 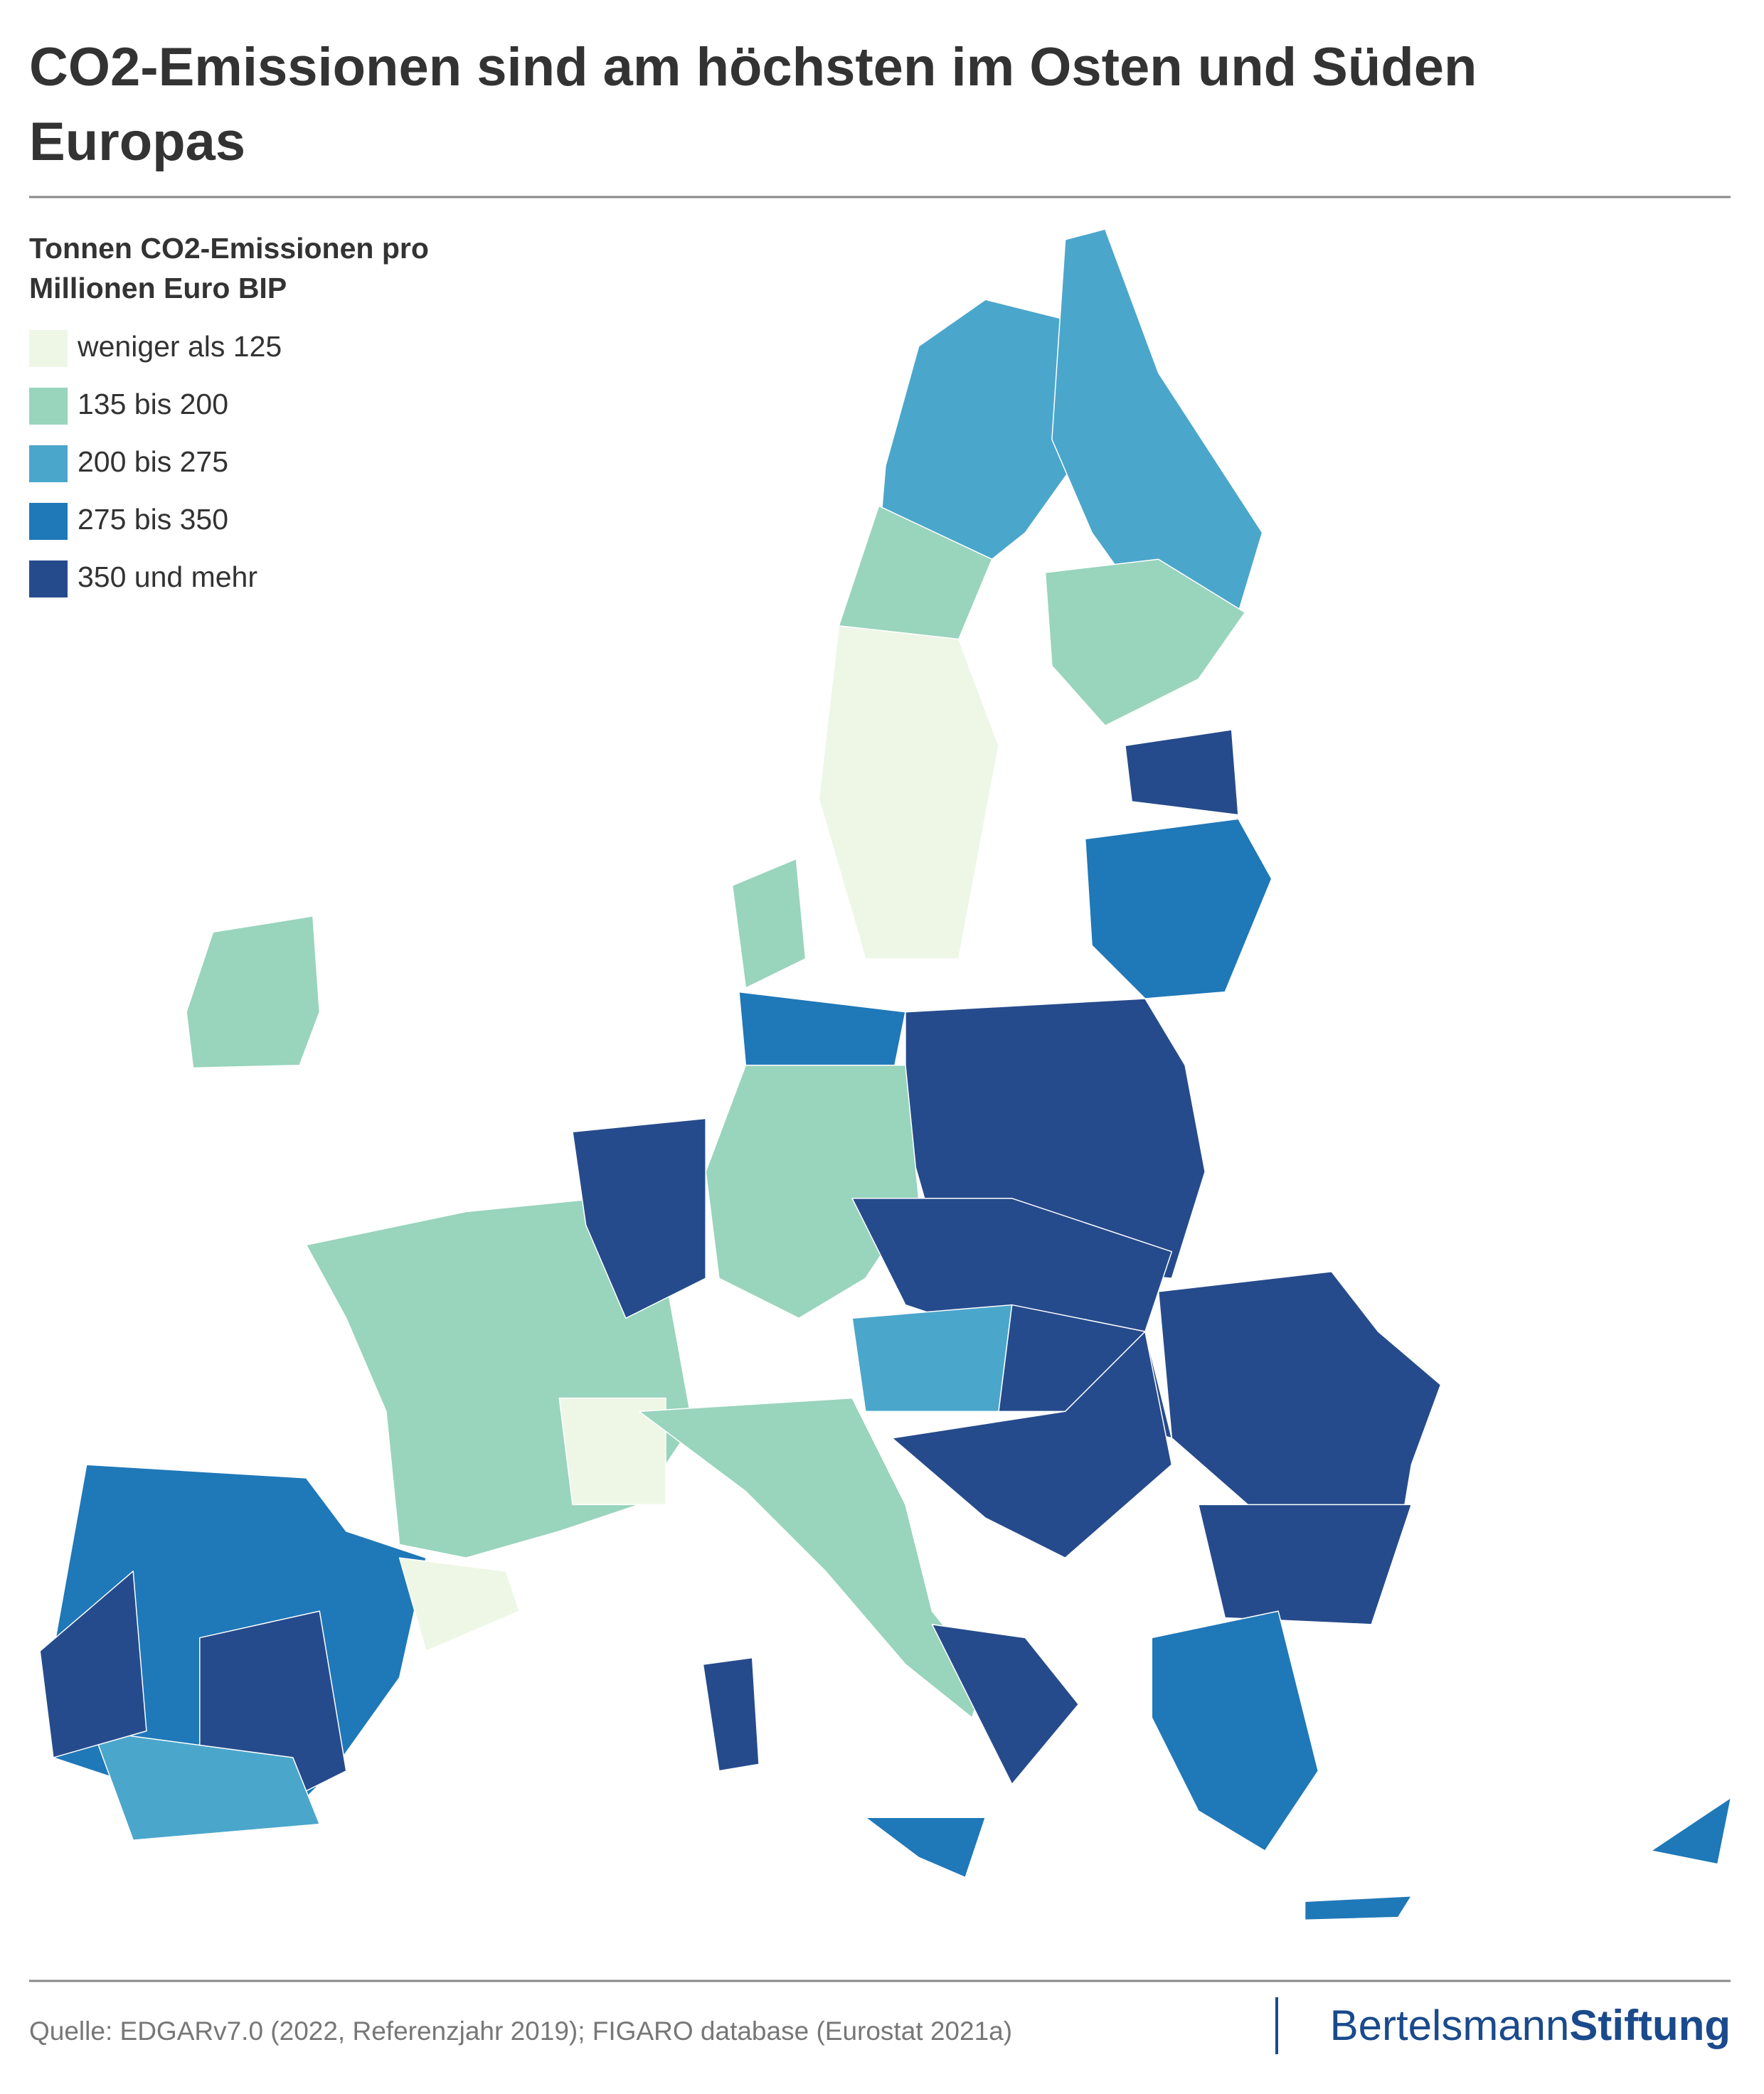 I want to click on logo: BertelsmannStiftung, so click(x=1530, y=2025).